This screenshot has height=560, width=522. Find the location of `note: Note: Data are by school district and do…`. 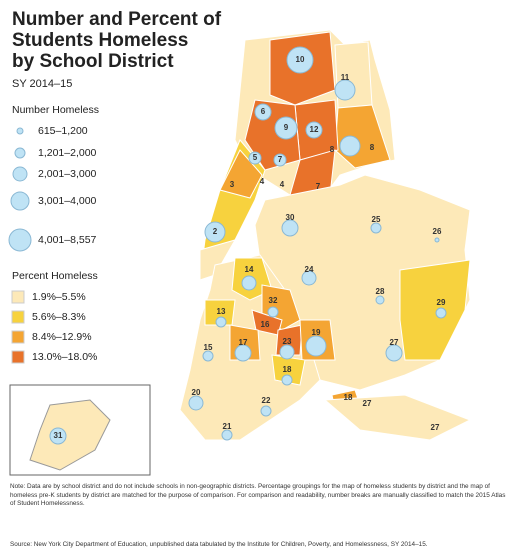

note: Note: Data are by school district and do… is located at coordinates (258, 495).